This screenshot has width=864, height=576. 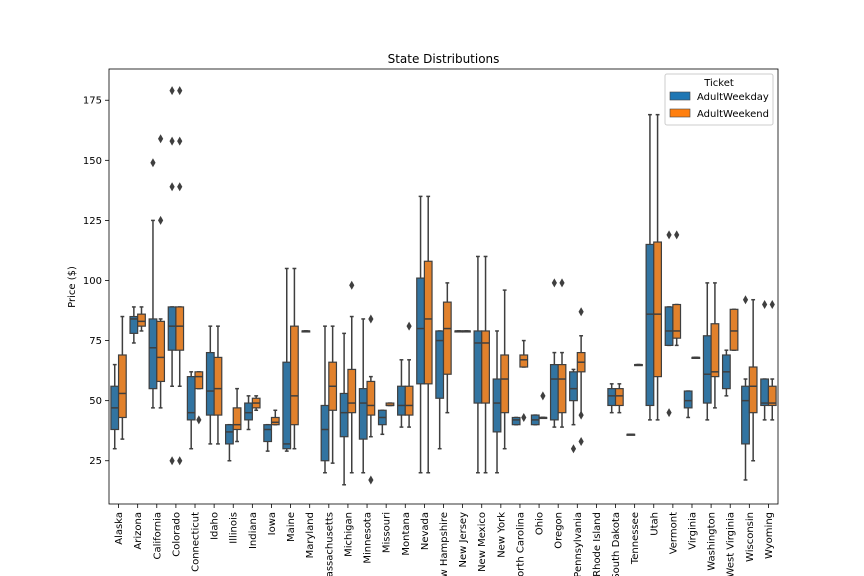 What do you see at coordinates (731, 544) in the screenshot?
I see `x-tick-label-west-virginia: West Virginia` at bounding box center [731, 544].